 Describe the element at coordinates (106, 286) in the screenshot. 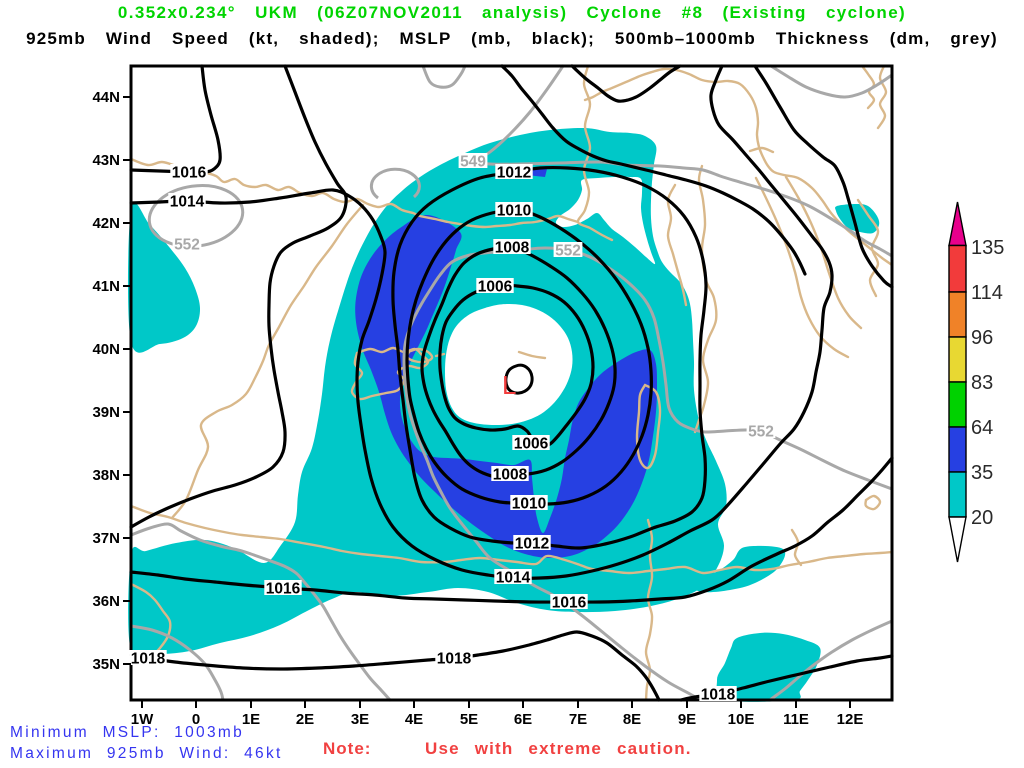

I see `svg-text: 41N` at that location.